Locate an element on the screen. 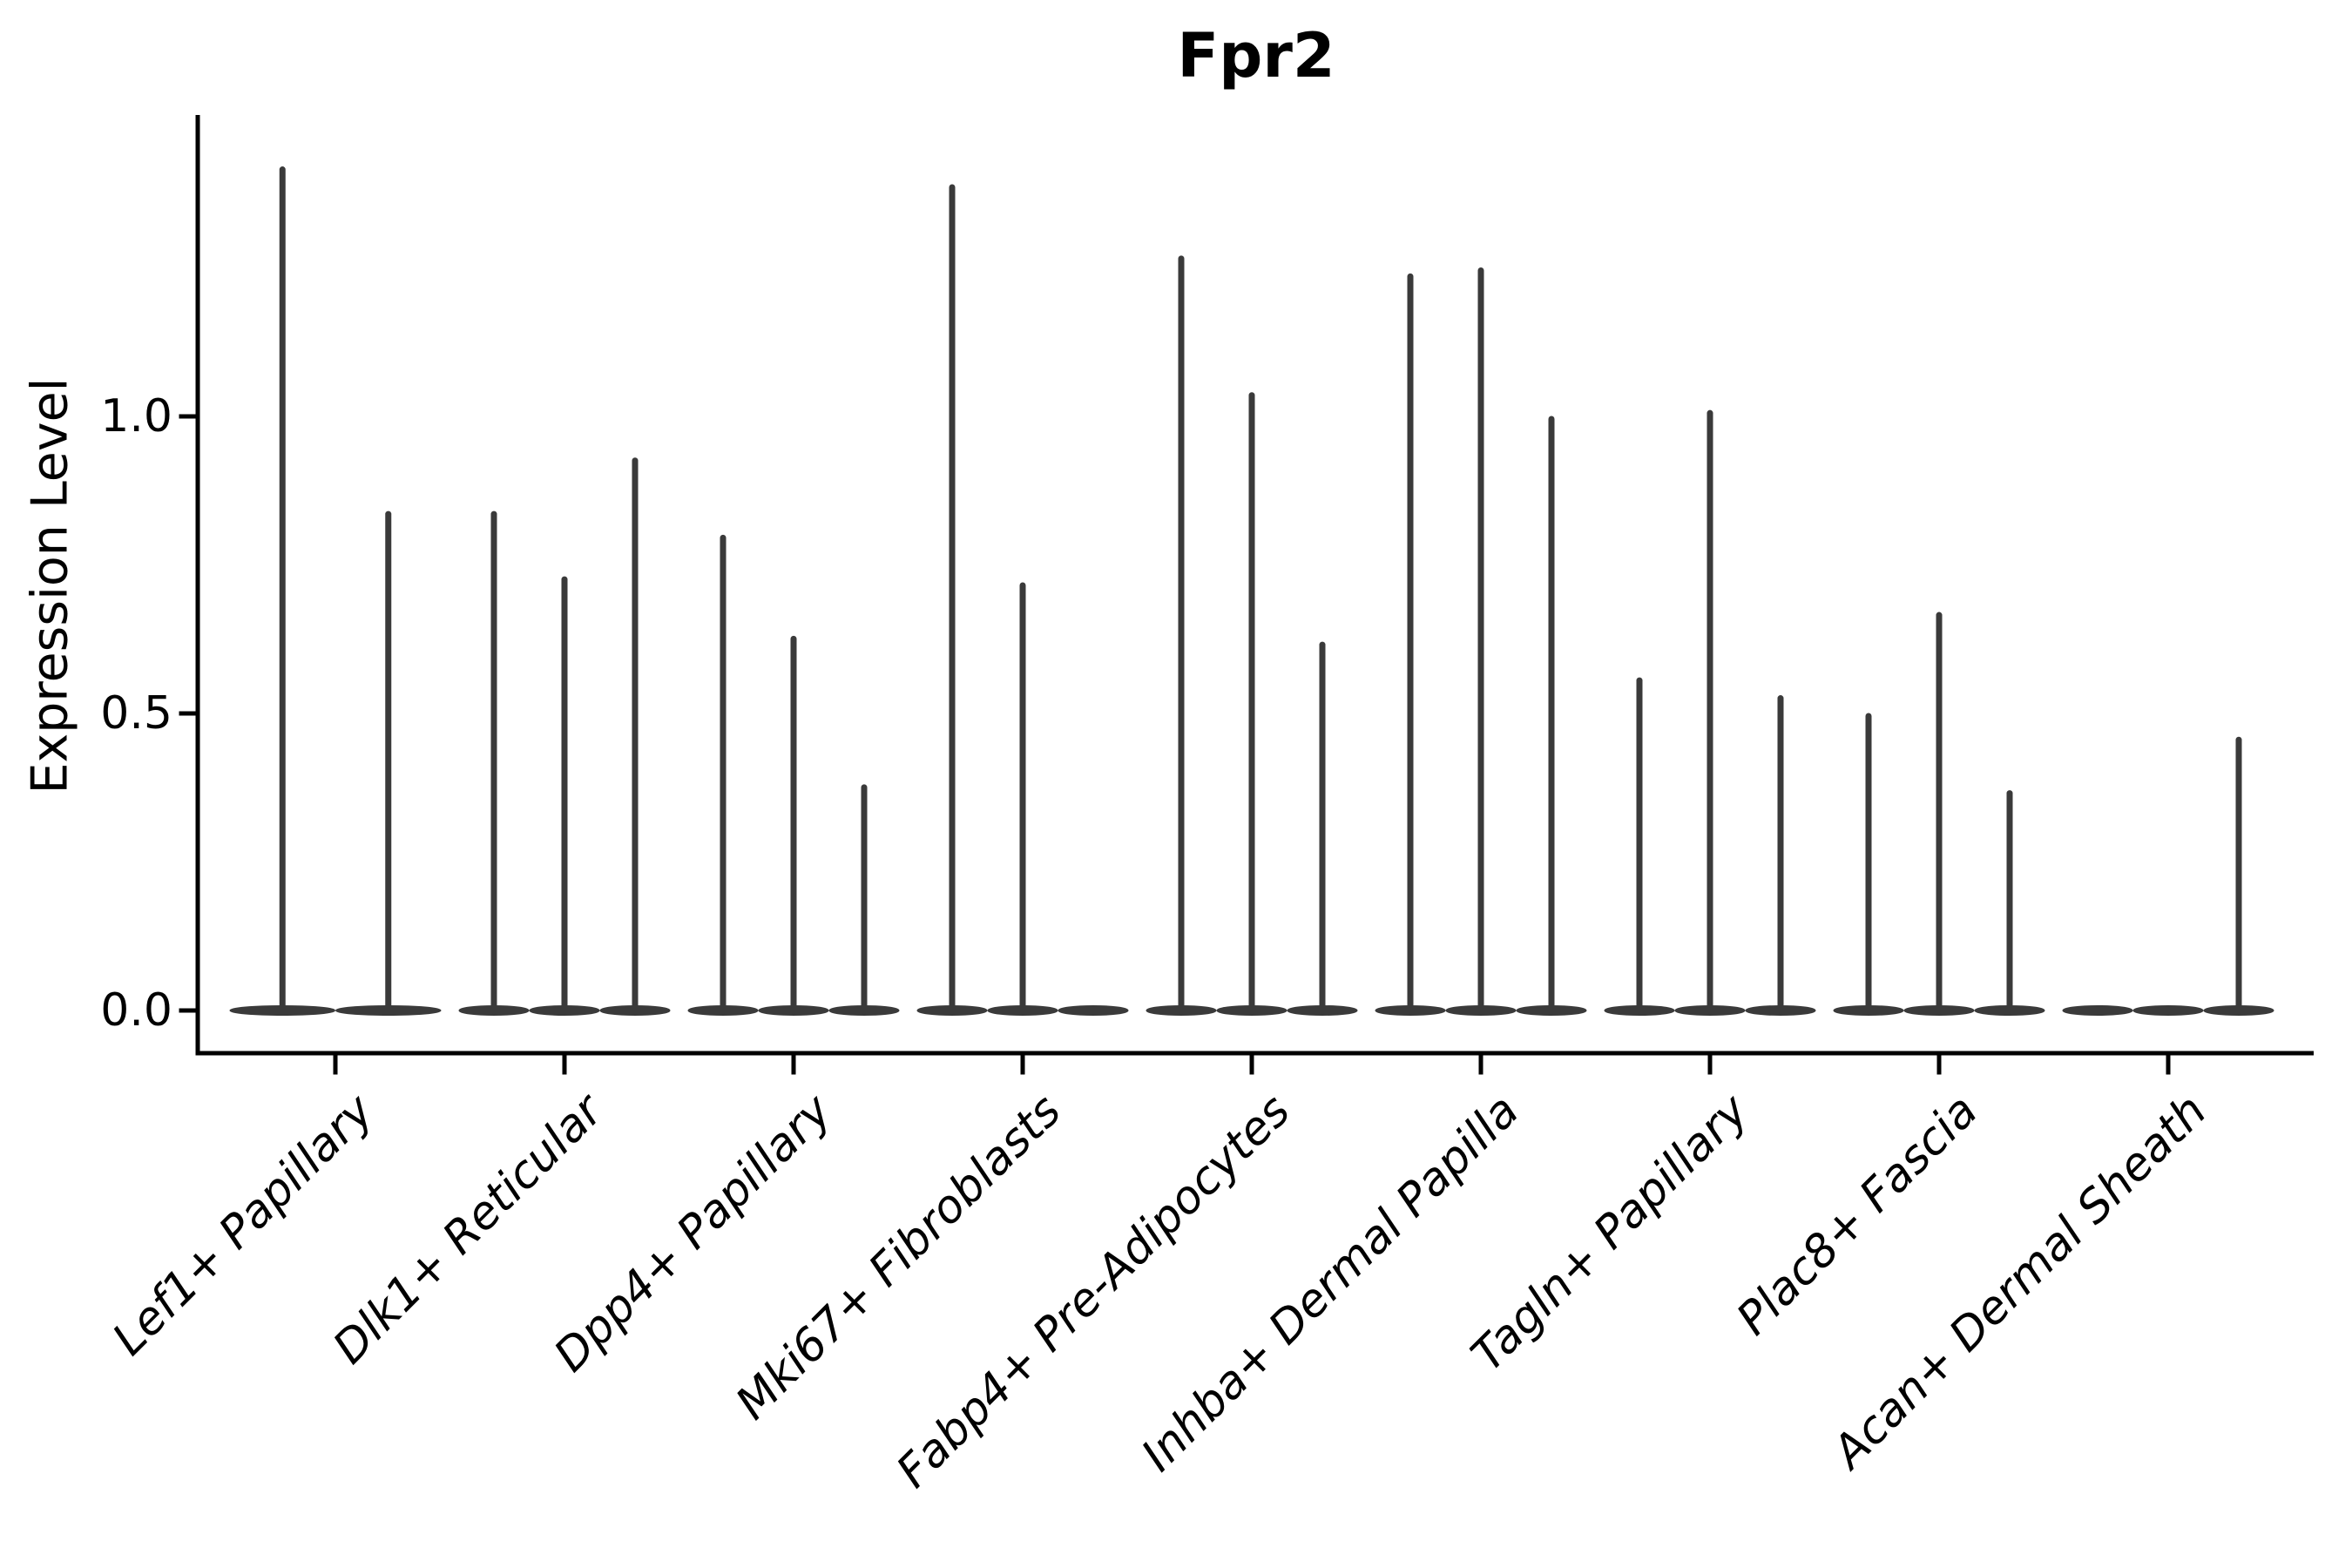 The image size is (2352, 1568). plot-title: Fpr2 is located at coordinates (1256, 56).